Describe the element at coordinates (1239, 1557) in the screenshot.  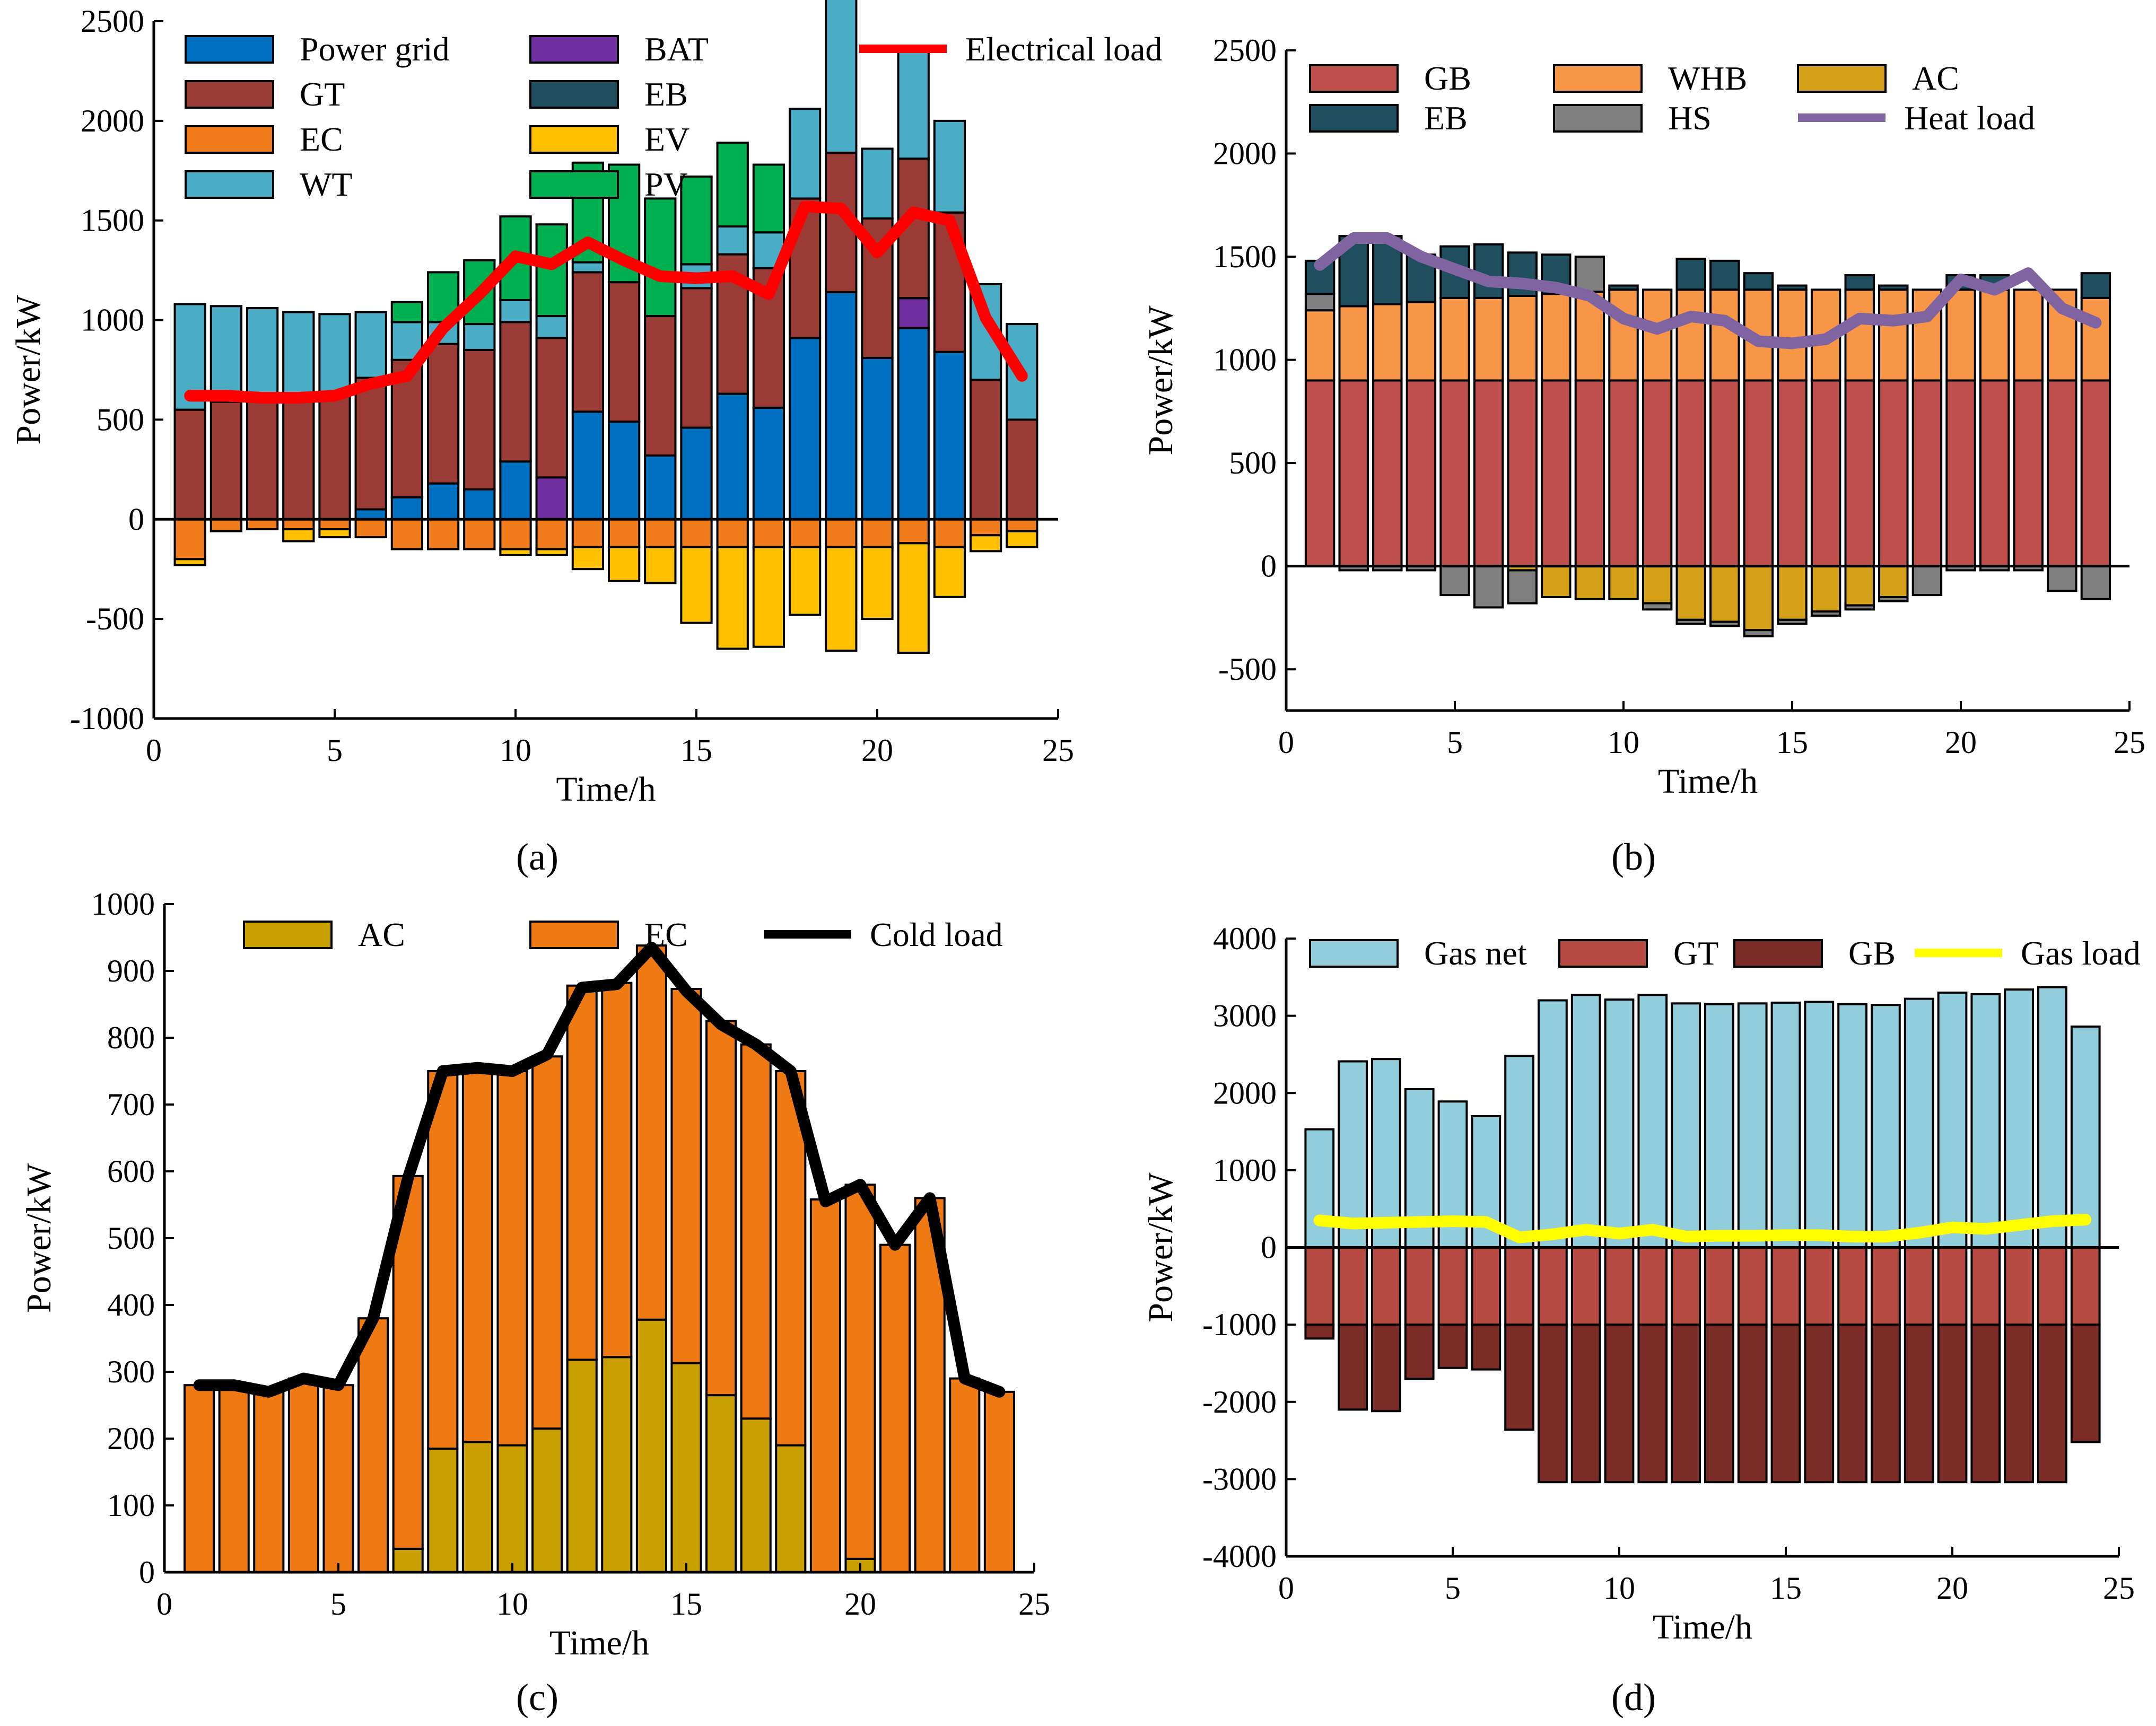
I see `chart-d-y-tick-label: -4000` at that location.